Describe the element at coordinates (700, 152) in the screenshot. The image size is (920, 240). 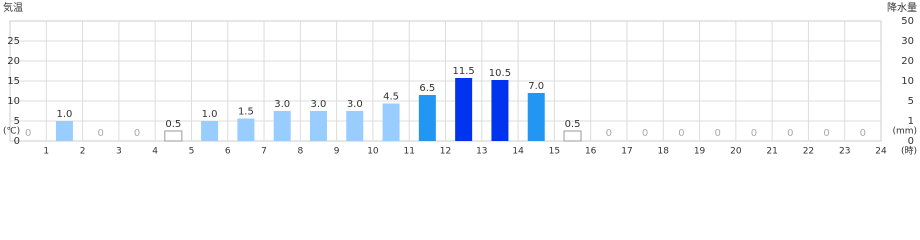
I see `x-tick-label: 19` at that location.